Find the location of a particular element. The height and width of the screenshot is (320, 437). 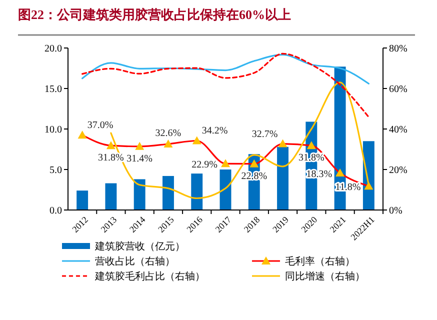

data-label: 22.9% is located at coordinates (205, 165).